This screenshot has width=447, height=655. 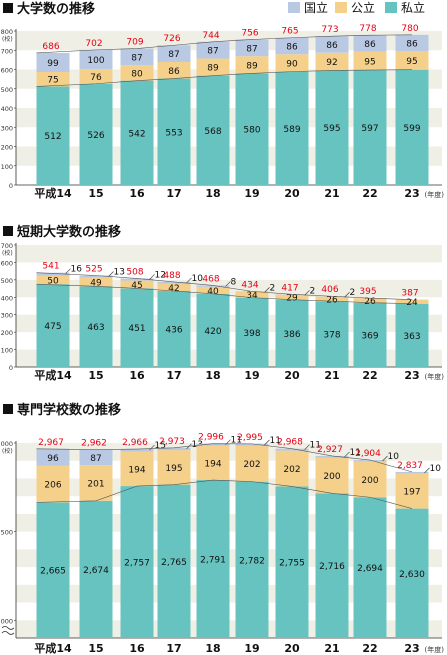 What do you see at coordinates (7, 281) in the screenshot?
I see `y-tick-label: 500` at bounding box center [7, 281].